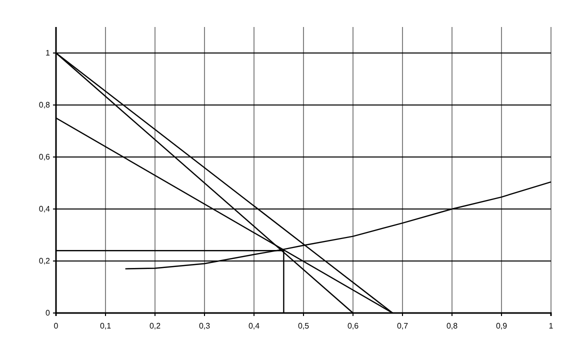 The height and width of the screenshot is (354, 569). What do you see at coordinates (254, 326) in the screenshot?
I see `x-tick-label: 0,4` at bounding box center [254, 326].